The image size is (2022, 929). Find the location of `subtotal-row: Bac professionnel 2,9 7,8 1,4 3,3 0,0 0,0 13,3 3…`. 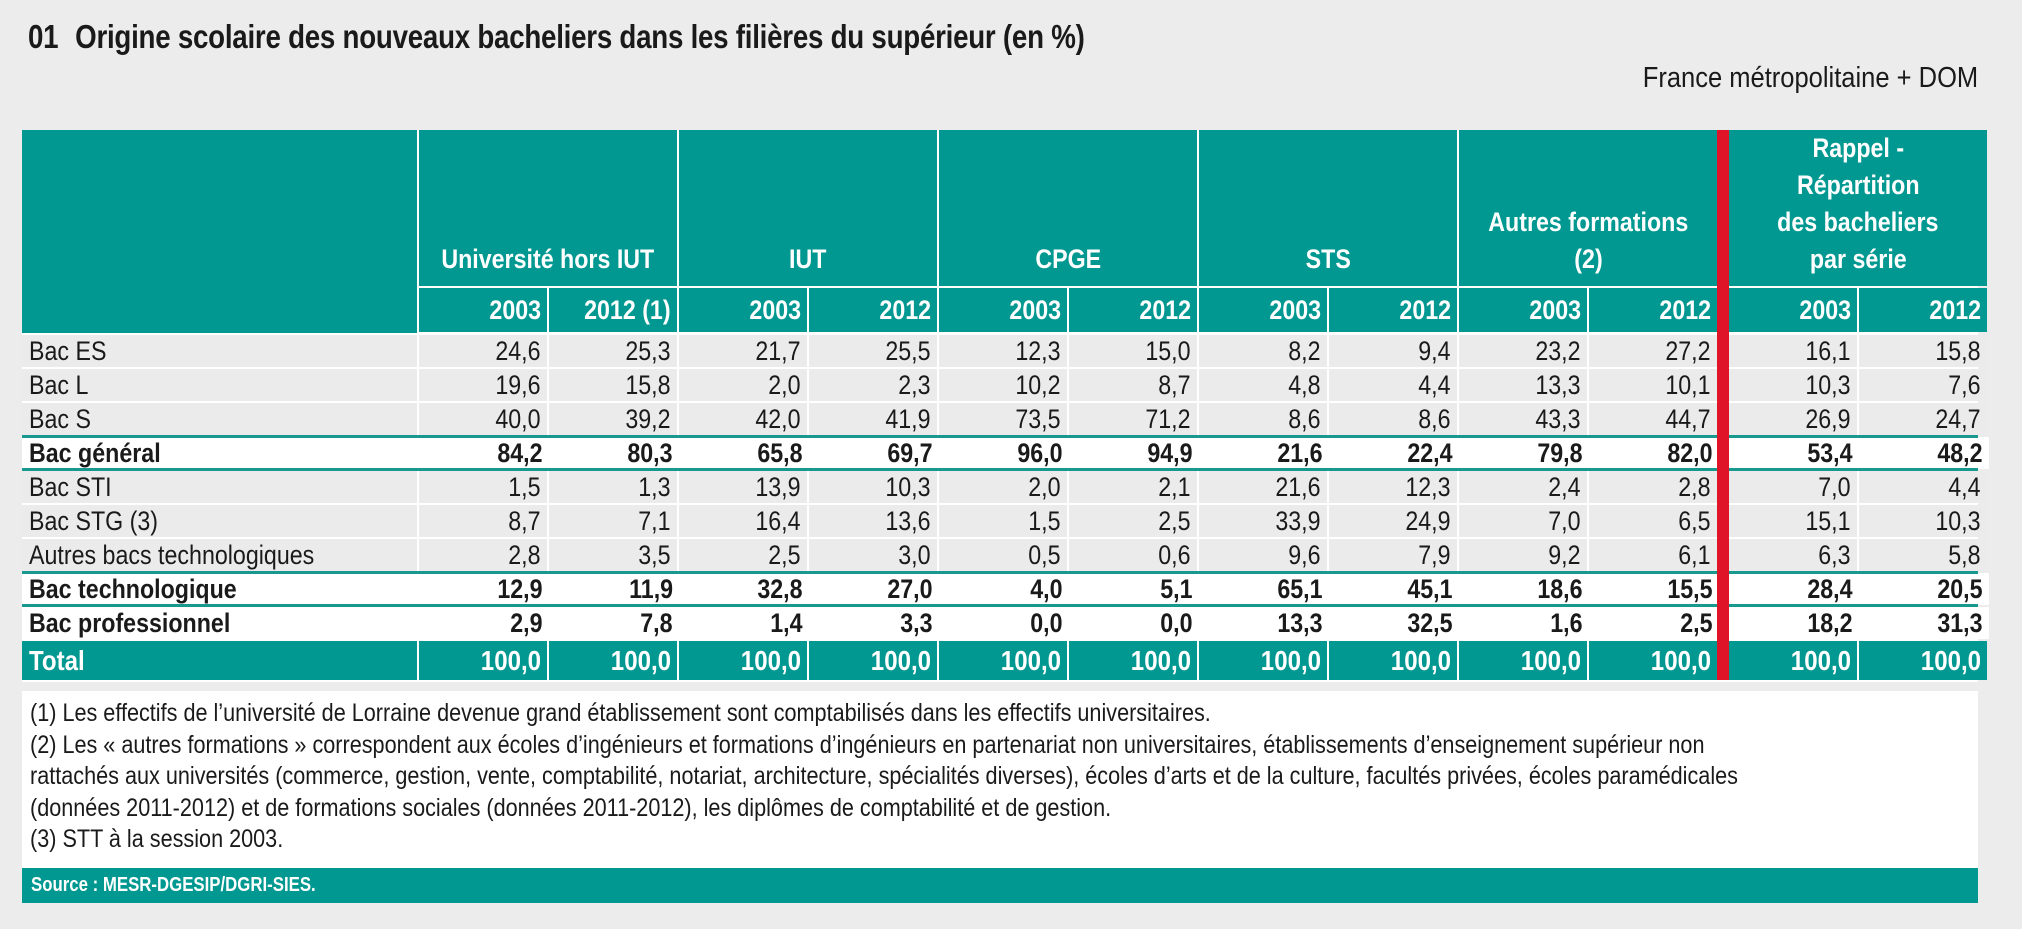

subtotal-row: Bac professionnel 2,9 7,8 1,4 3,3 0,0 0,0 13,3 3… is located at coordinates (1005, 624).